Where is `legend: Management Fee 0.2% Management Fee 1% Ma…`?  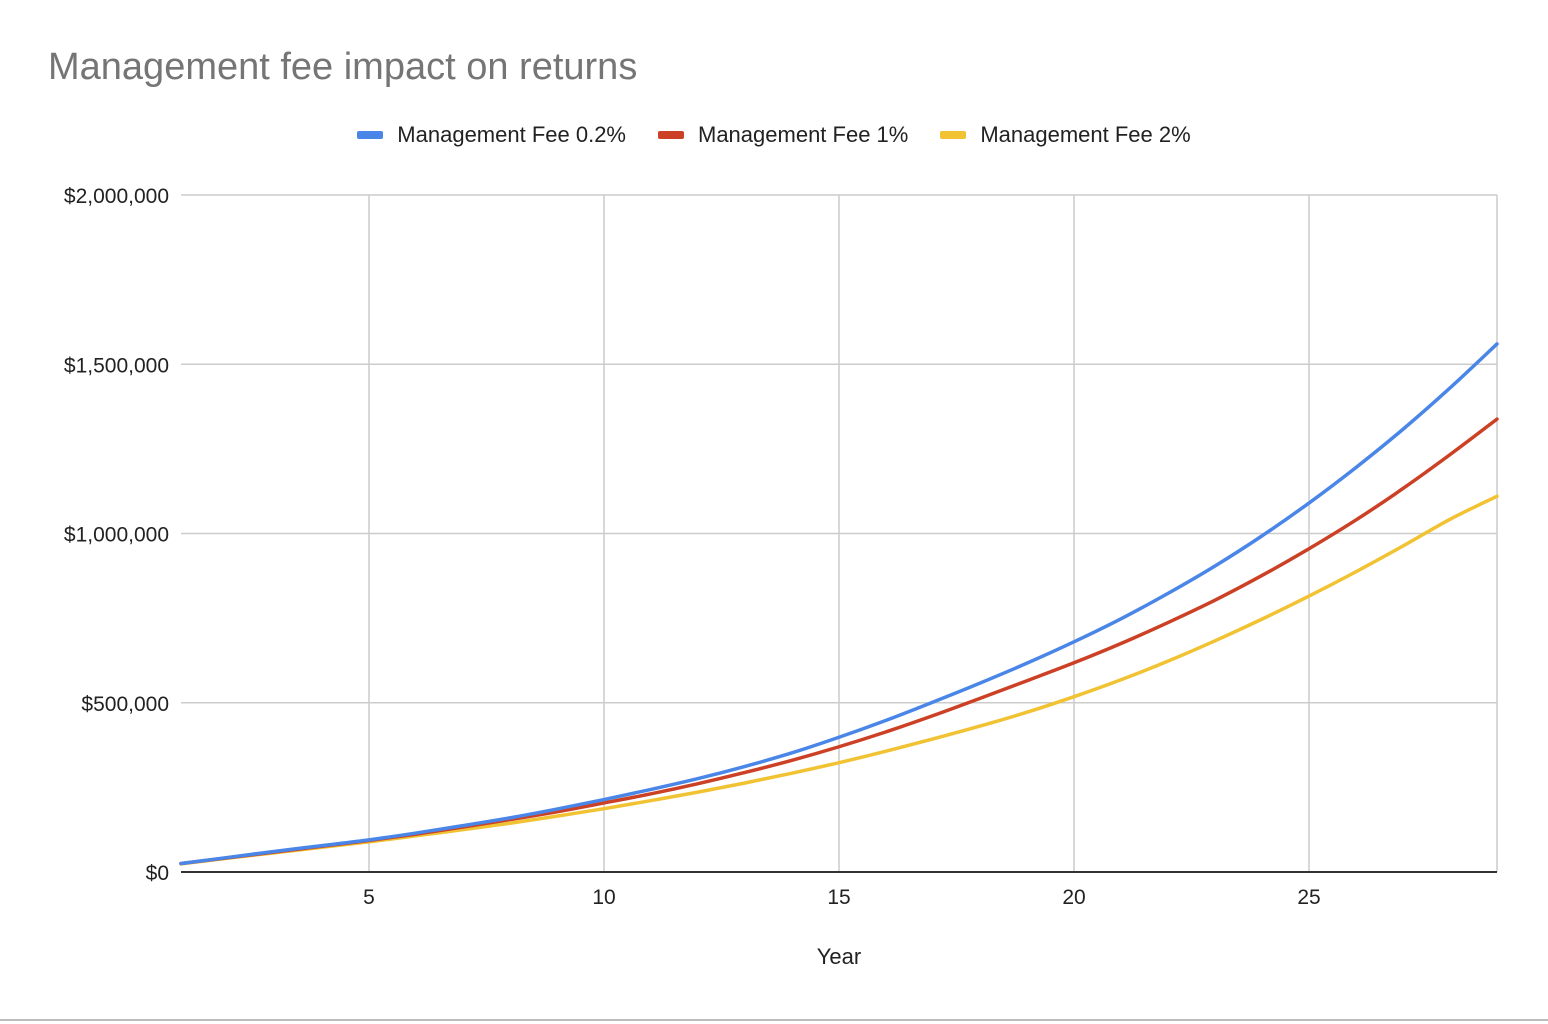
legend: Management Fee 0.2% Management Fee 1% Ma… is located at coordinates (774, 135).